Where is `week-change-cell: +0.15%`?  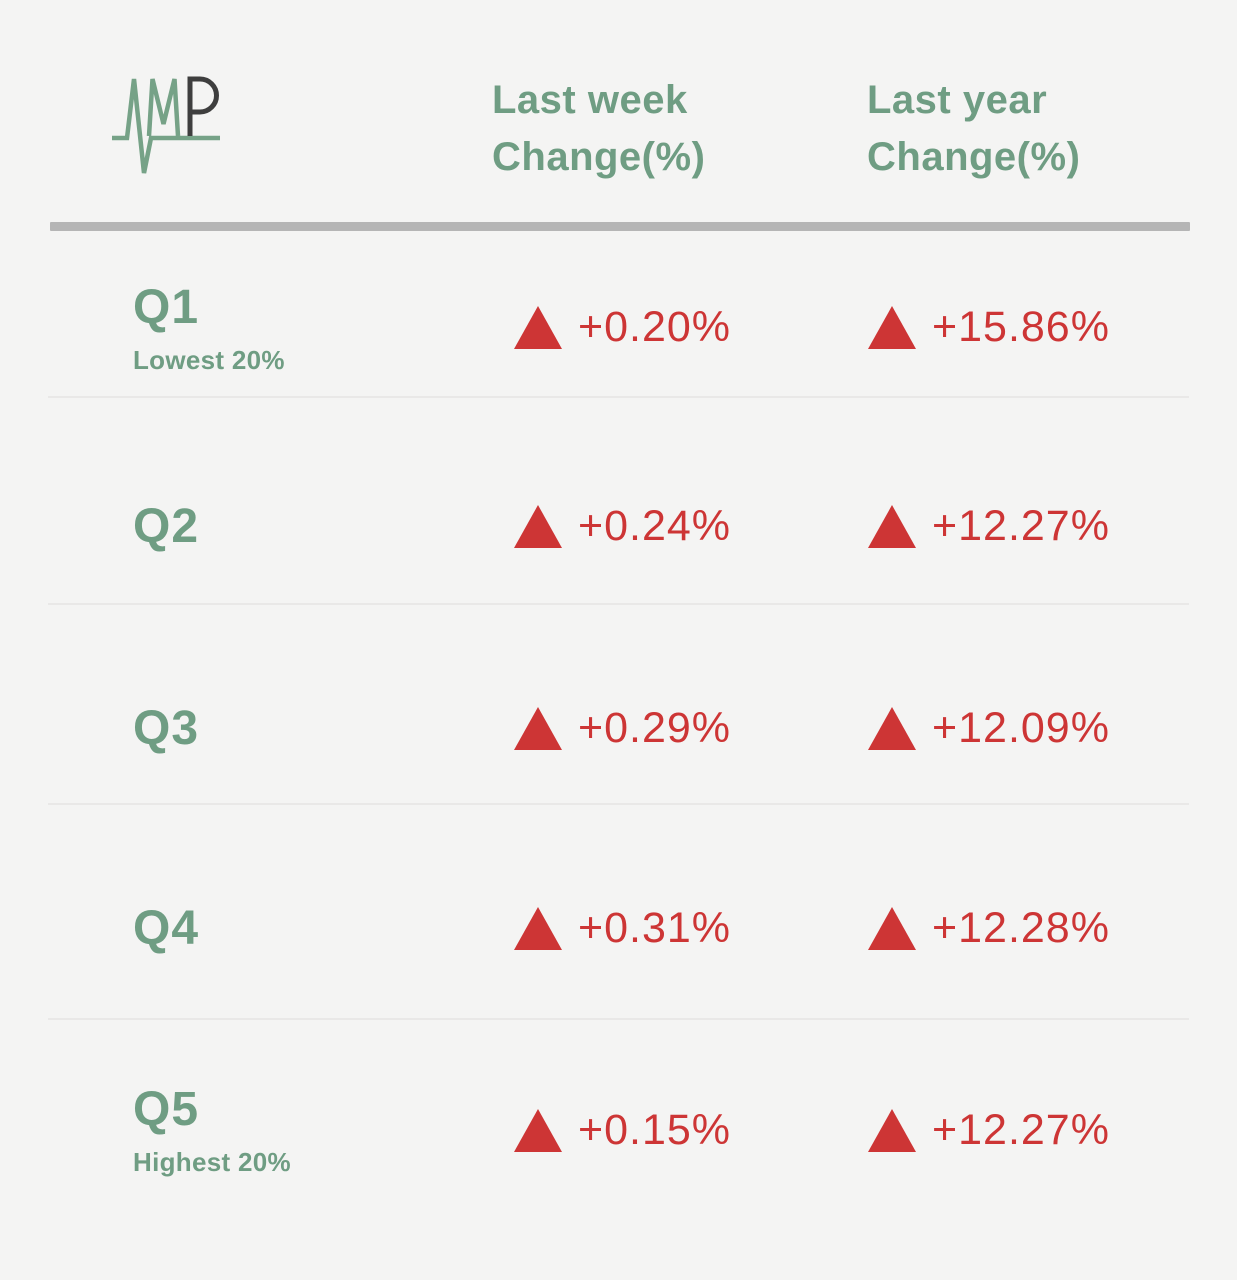
week-change-cell: +0.15% is located at coordinates (634, 1130).